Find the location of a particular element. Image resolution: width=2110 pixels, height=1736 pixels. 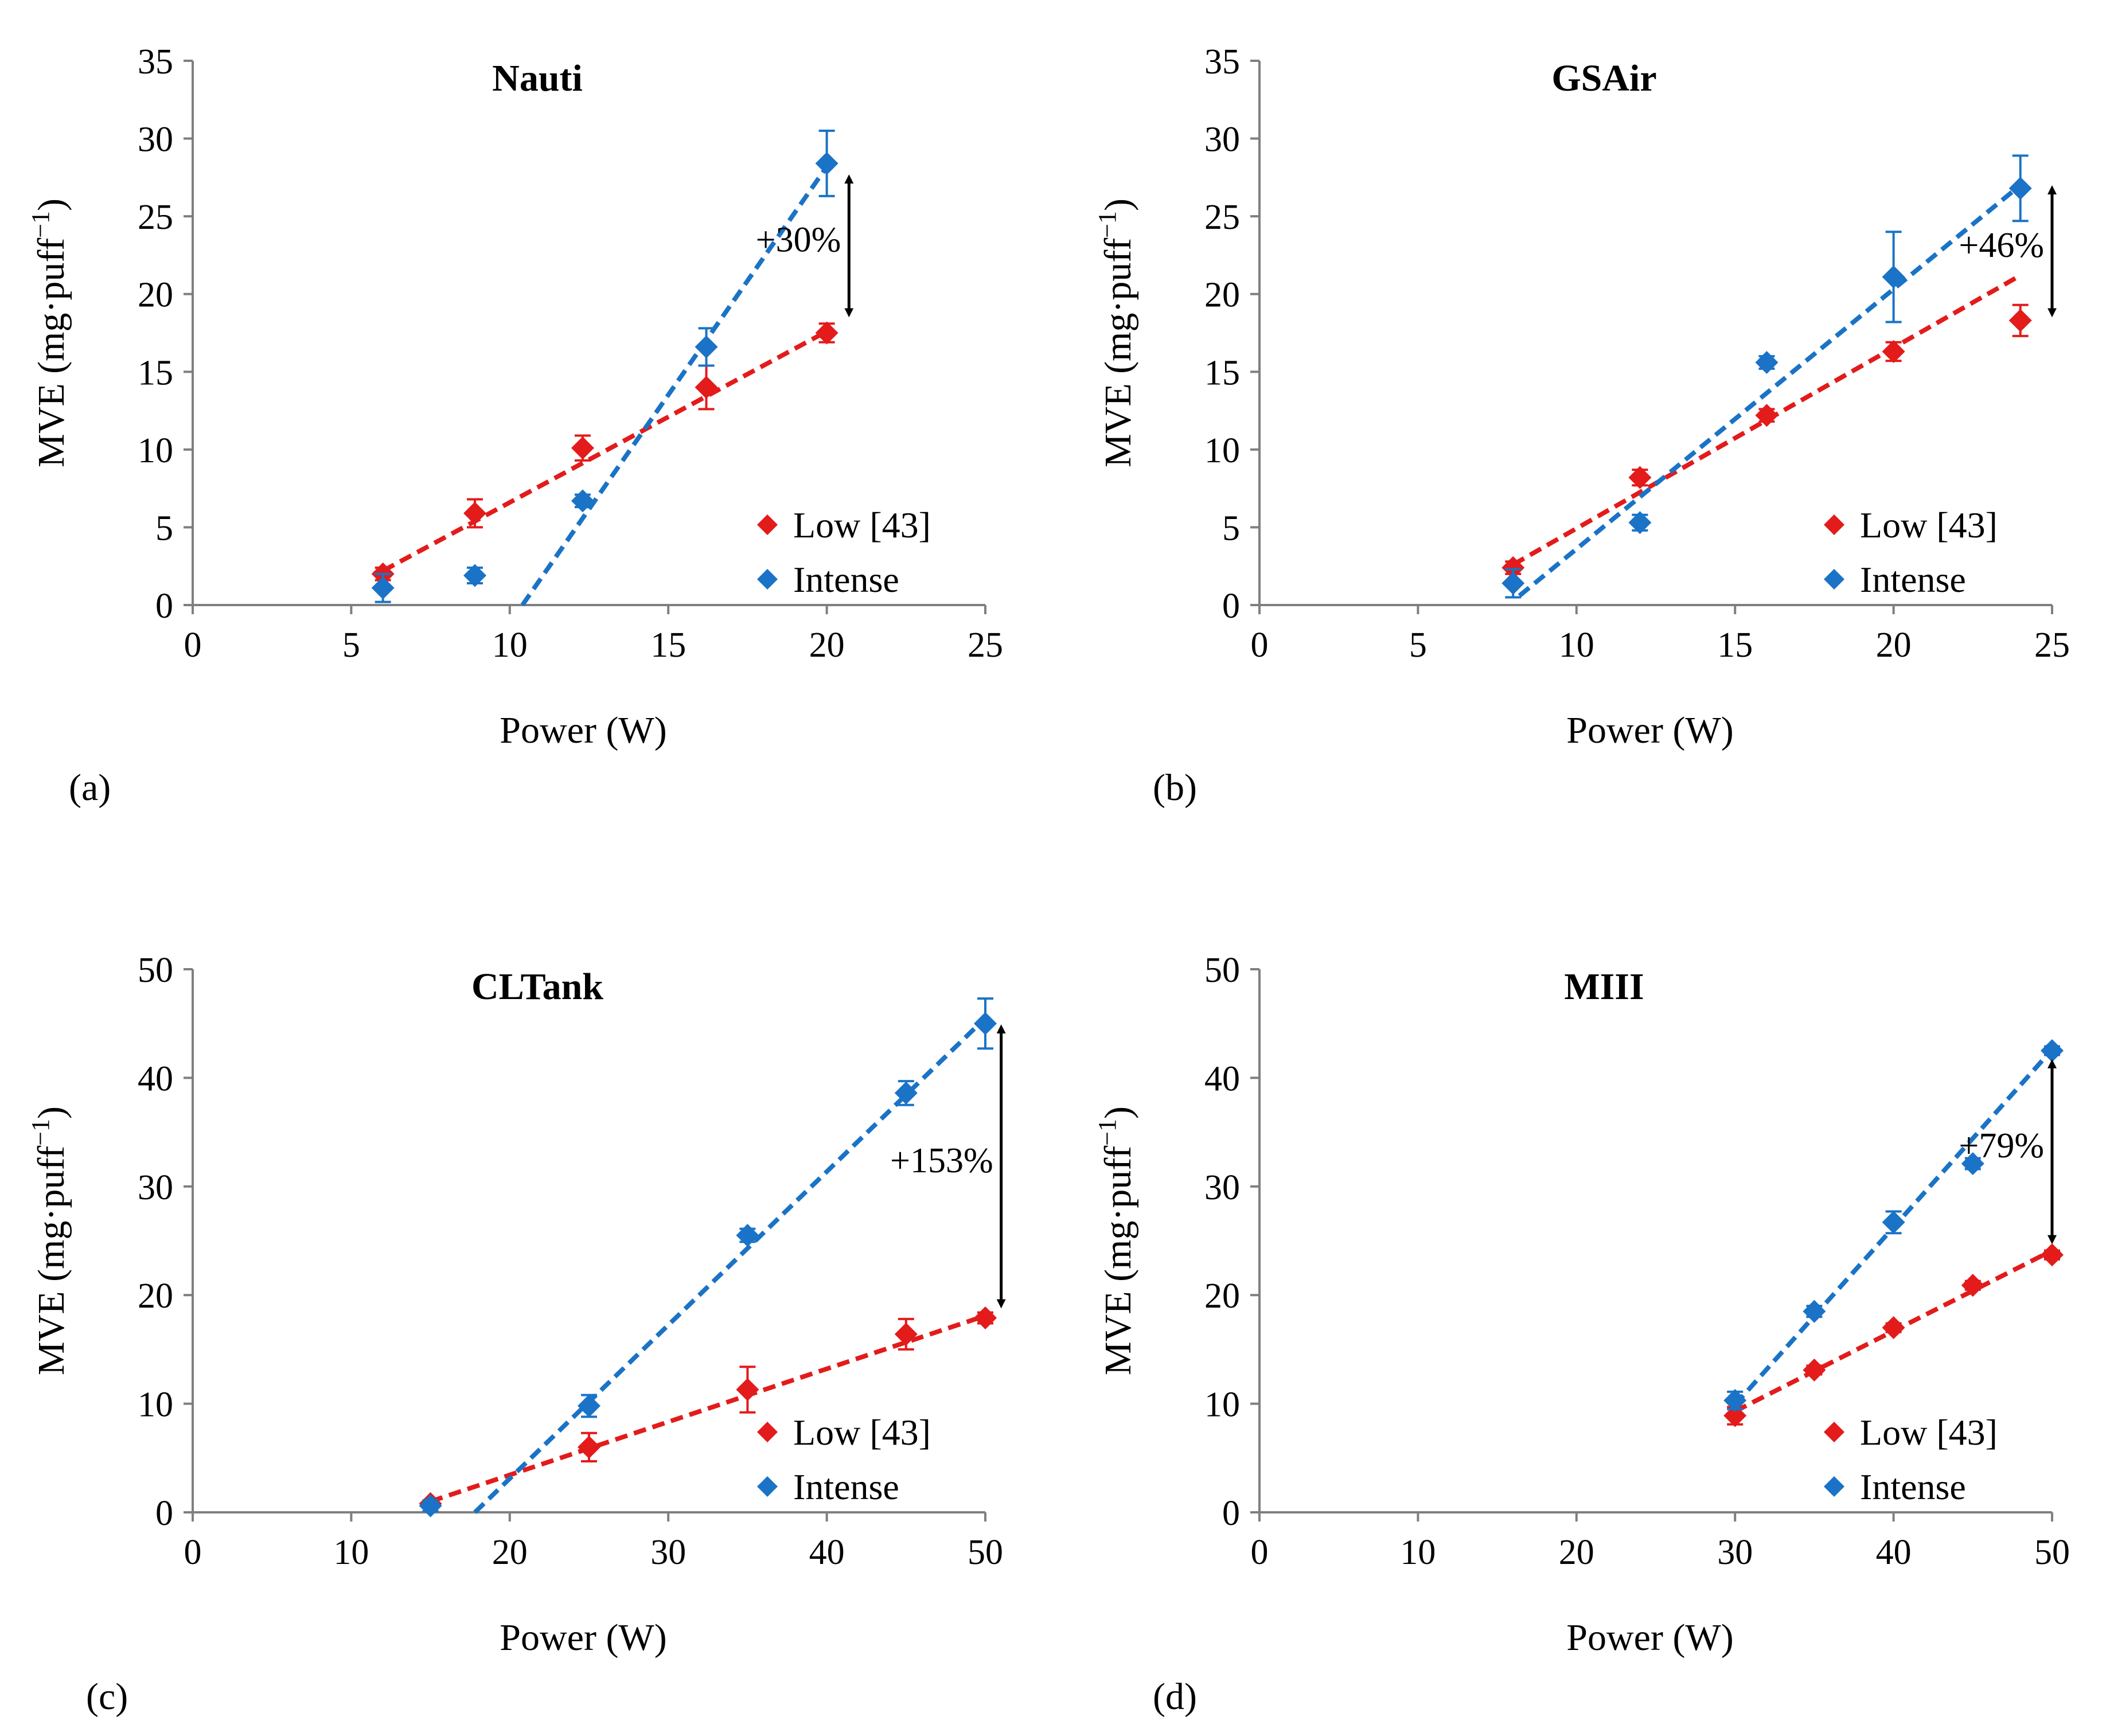

x-tick-label: 5 is located at coordinates (351, 645).